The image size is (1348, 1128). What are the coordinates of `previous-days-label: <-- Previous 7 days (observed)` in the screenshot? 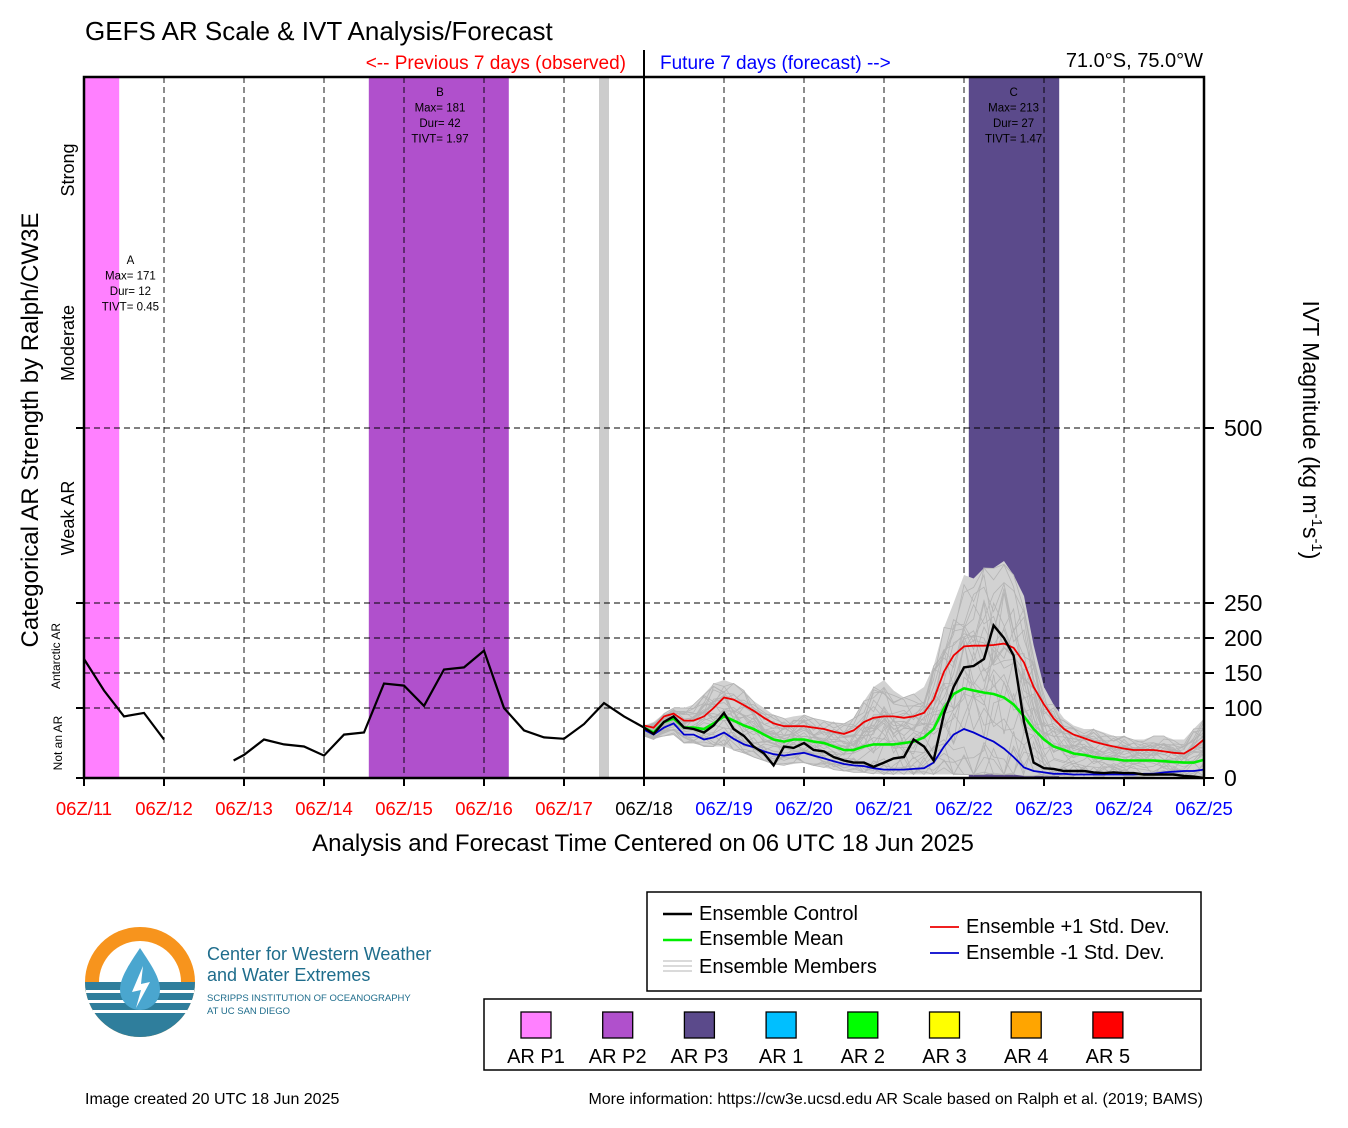 It's located at (496, 63).